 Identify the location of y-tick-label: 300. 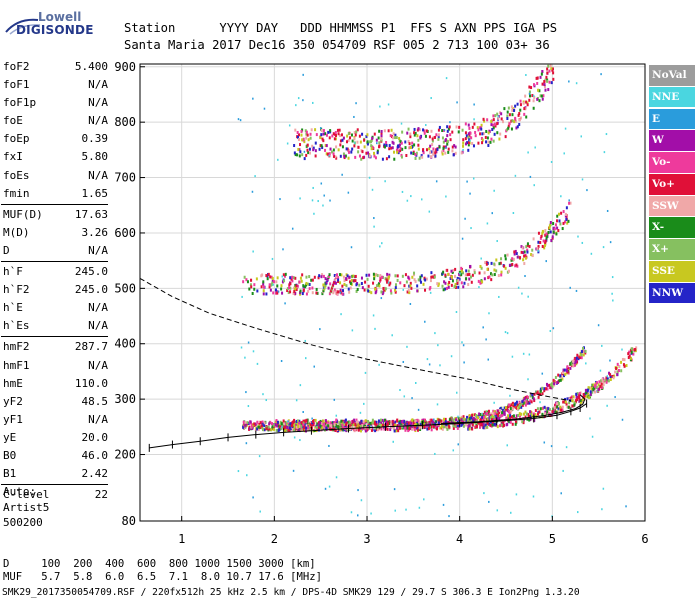
(125, 399).